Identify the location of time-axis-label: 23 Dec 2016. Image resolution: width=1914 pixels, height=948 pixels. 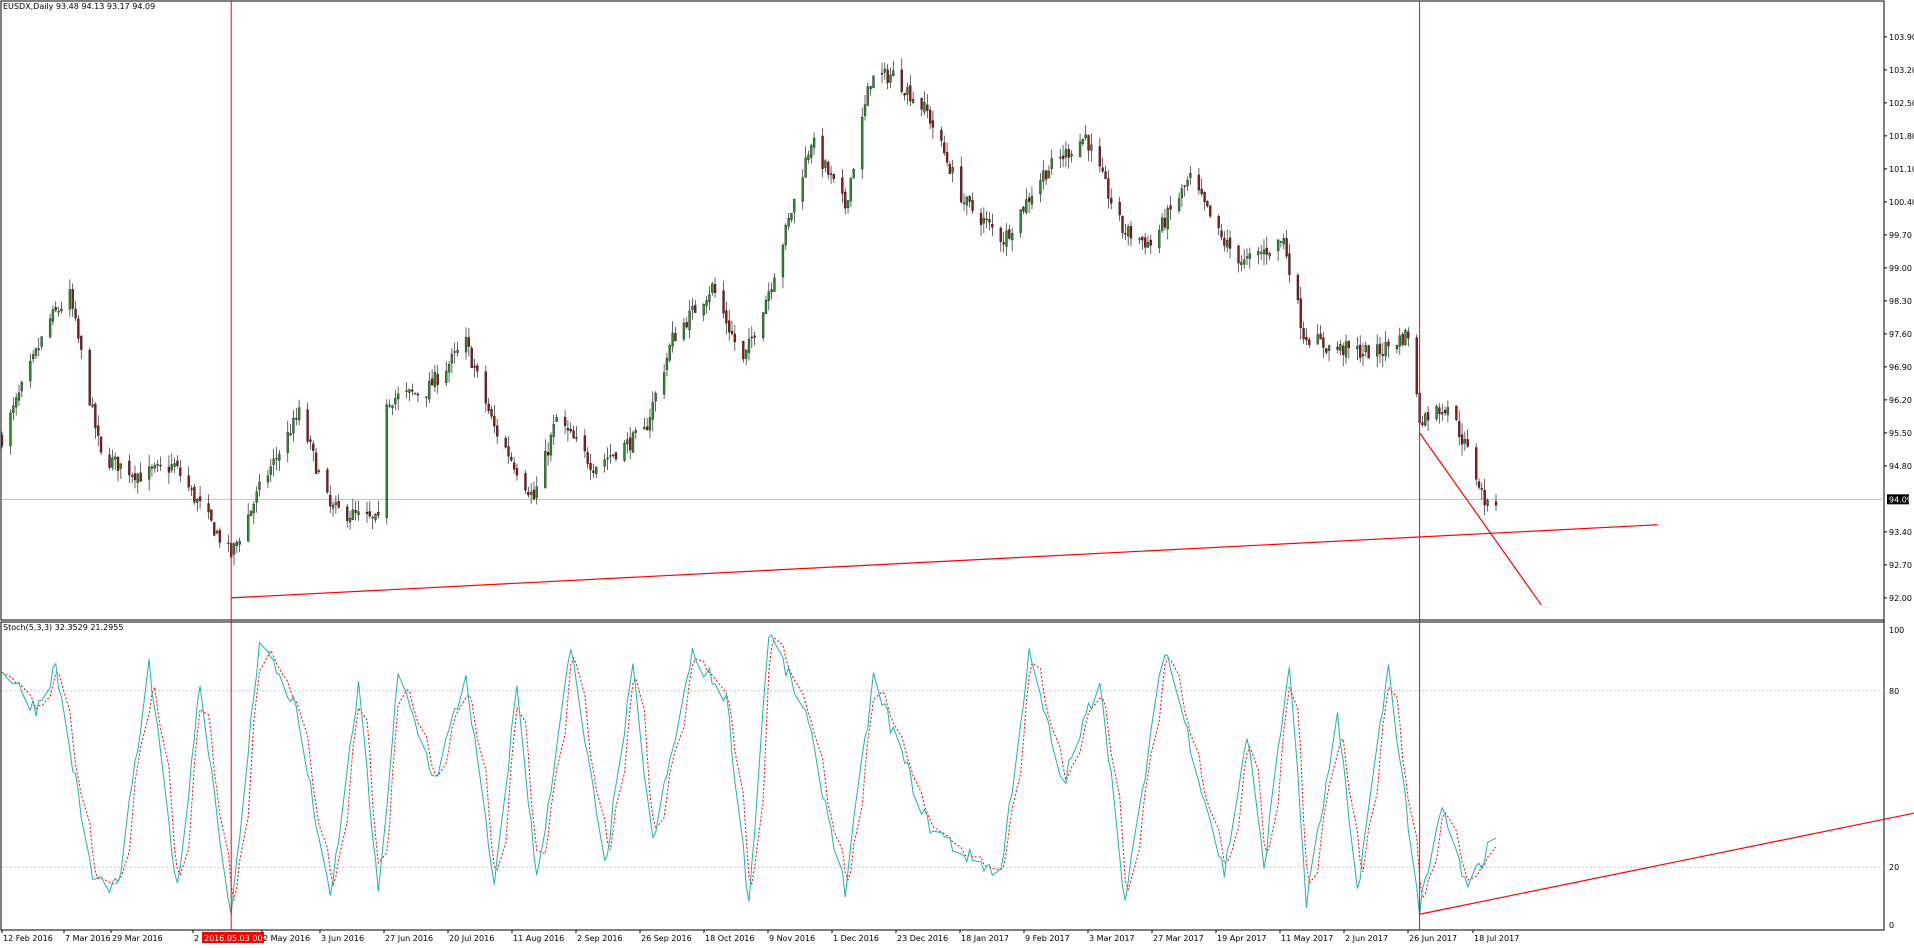
(922, 938).